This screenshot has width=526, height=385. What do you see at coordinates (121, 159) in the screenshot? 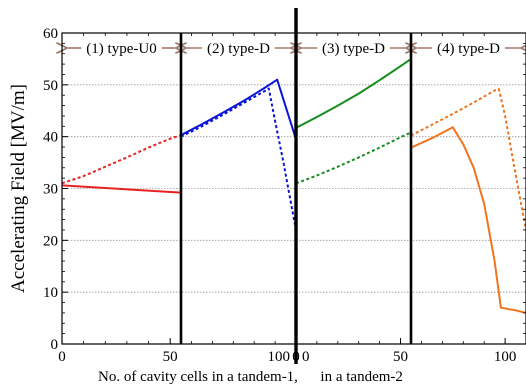
I see `series-line-1-dashed` at bounding box center [121, 159].